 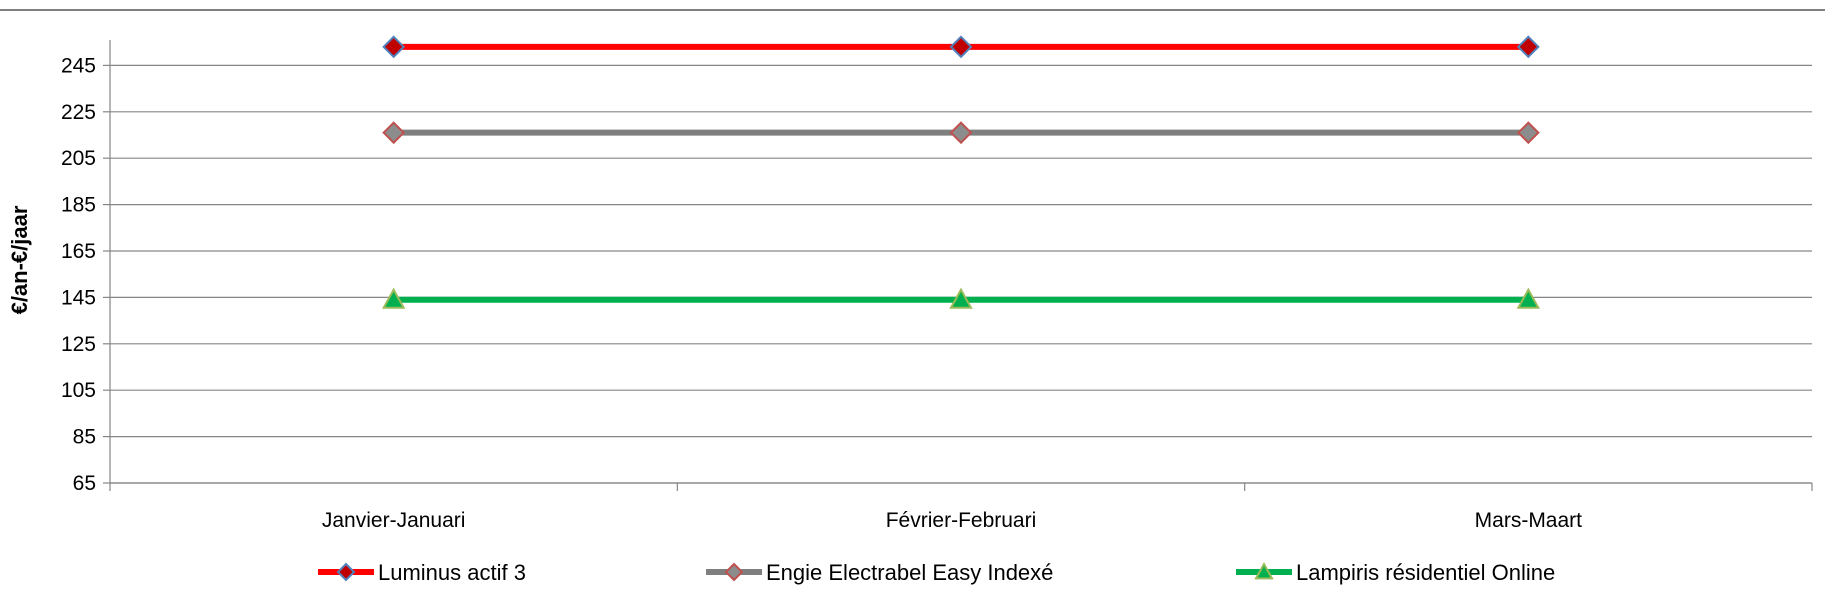 What do you see at coordinates (19, 259) in the screenshot?
I see `y-axis-title: €/an-€/jaar` at bounding box center [19, 259].